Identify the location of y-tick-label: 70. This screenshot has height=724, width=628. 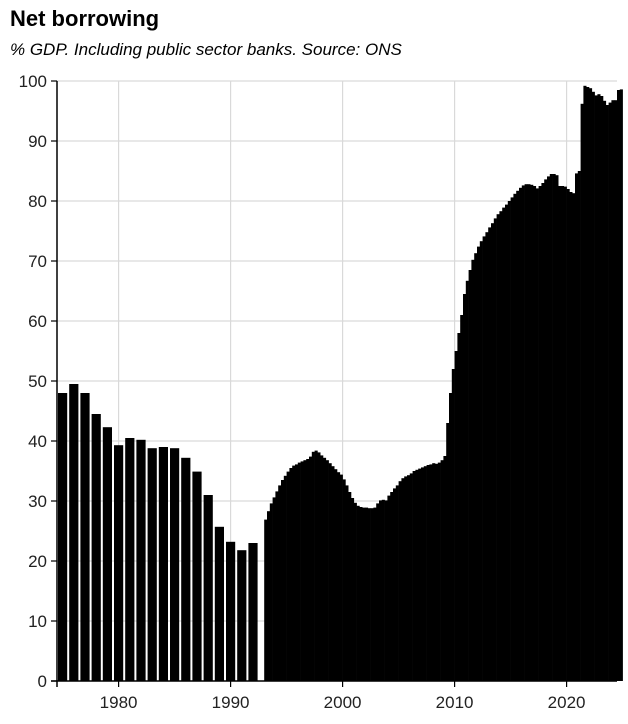
(37, 261).